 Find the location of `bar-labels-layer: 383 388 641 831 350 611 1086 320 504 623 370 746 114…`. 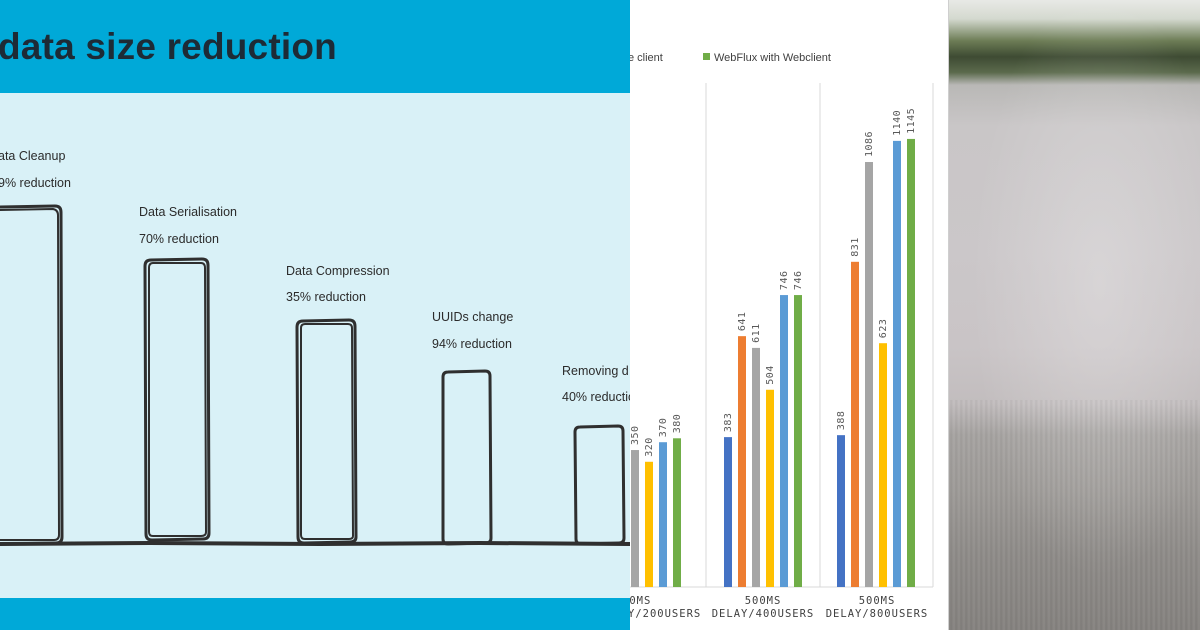

bar-labels-layer: 383 388 641 831 350 611 1086 320 504 623 370 746 114… is located at coordinates (773, 282).